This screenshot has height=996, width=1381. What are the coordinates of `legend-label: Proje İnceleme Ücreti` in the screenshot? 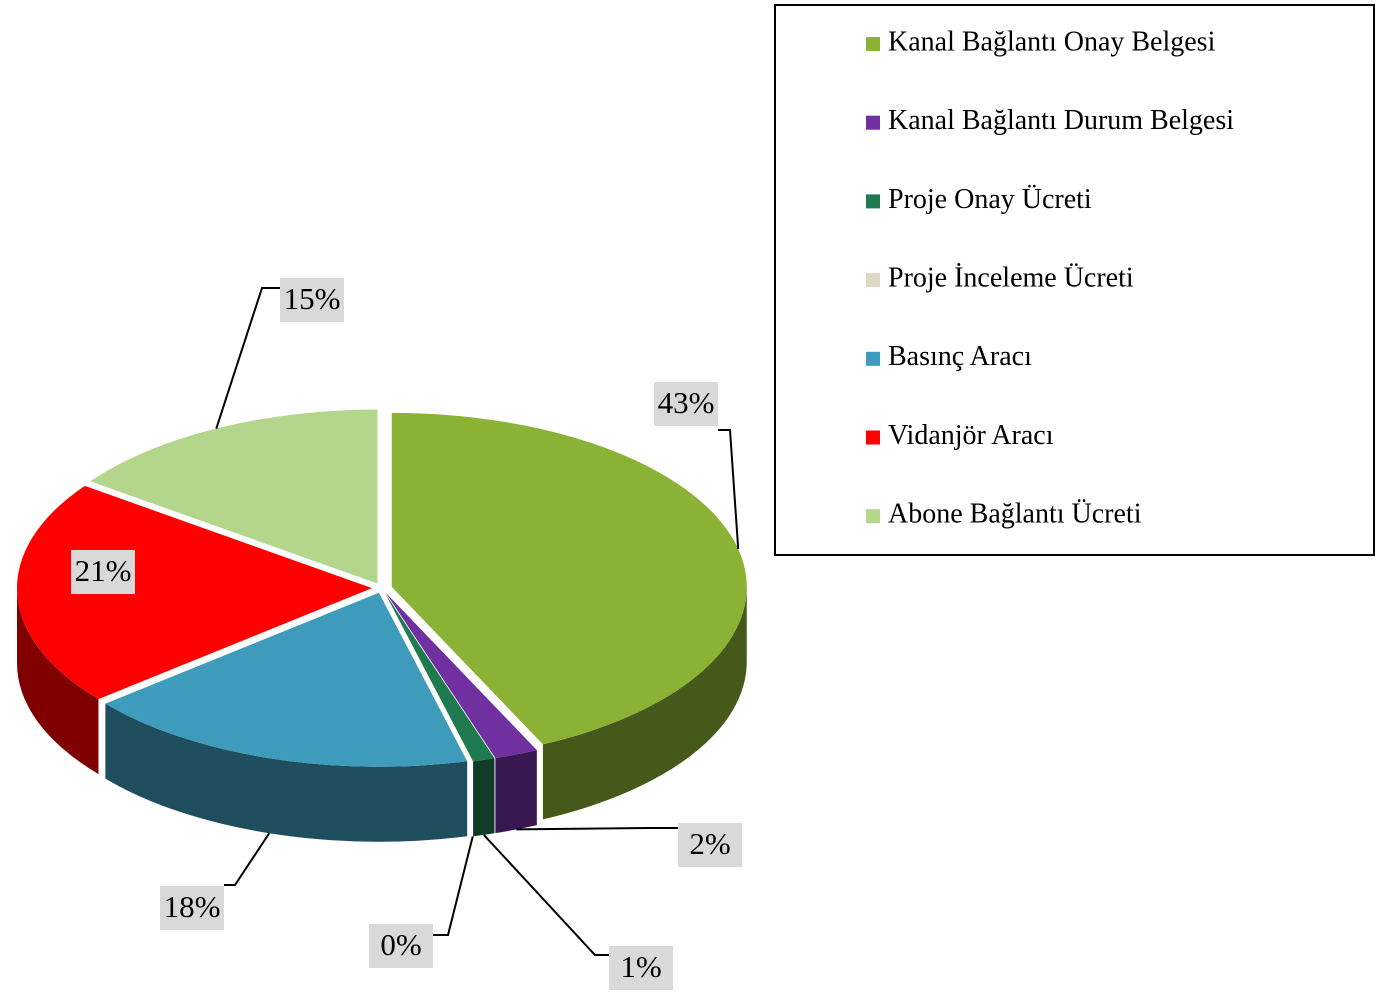 It's located at (1011, 278).